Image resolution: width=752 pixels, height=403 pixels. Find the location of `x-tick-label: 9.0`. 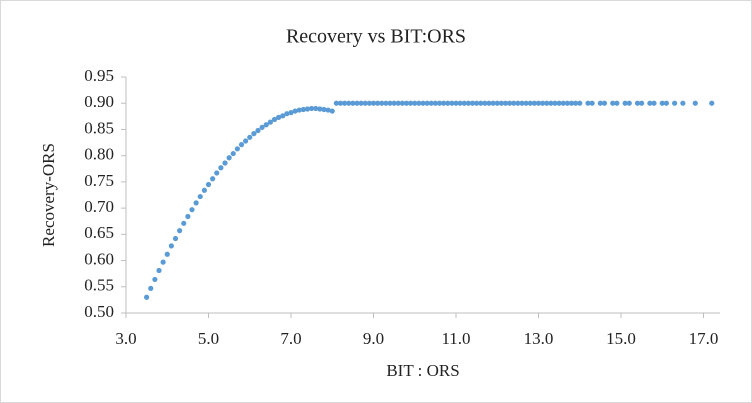

x-tick-label: 9.0 is located at coordinates (373, 338).